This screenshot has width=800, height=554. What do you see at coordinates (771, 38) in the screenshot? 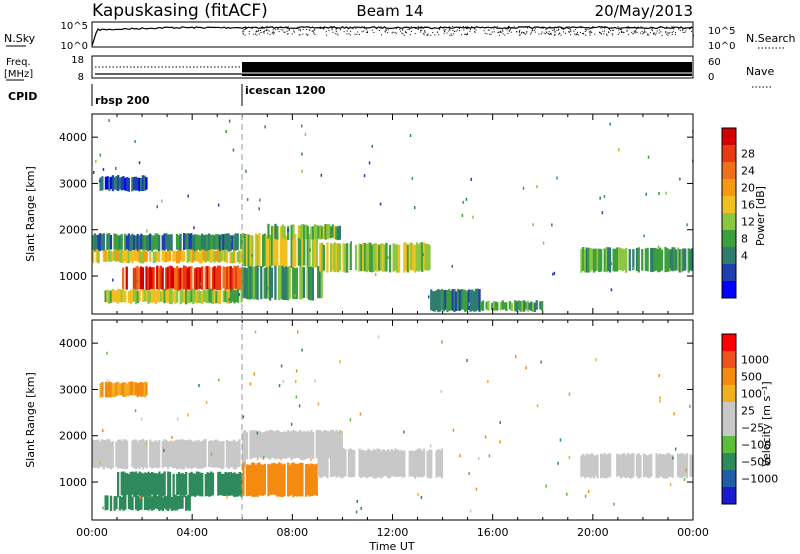
I see `nsearch-label: N.Search` at bounding box center [771, 38].